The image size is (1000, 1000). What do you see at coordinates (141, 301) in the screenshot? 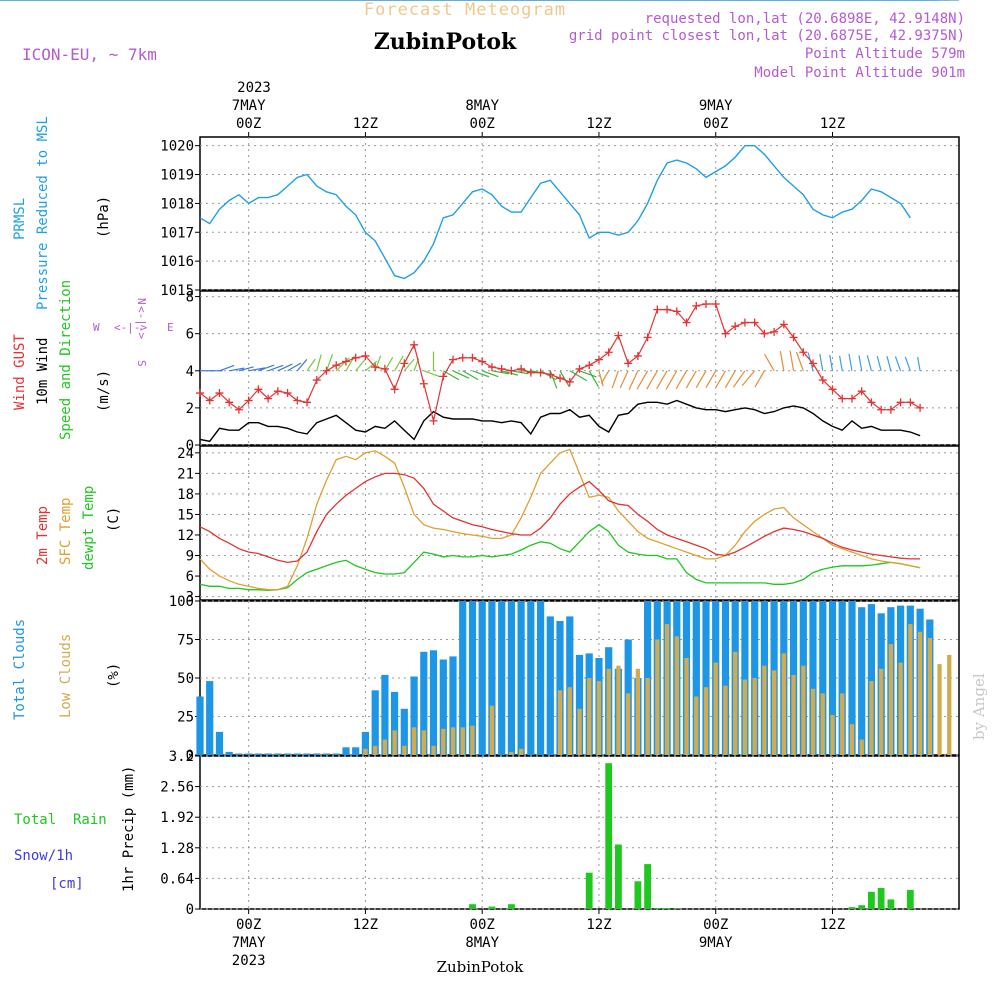
I see `compass-north: N` at bounding box center [141, 301].